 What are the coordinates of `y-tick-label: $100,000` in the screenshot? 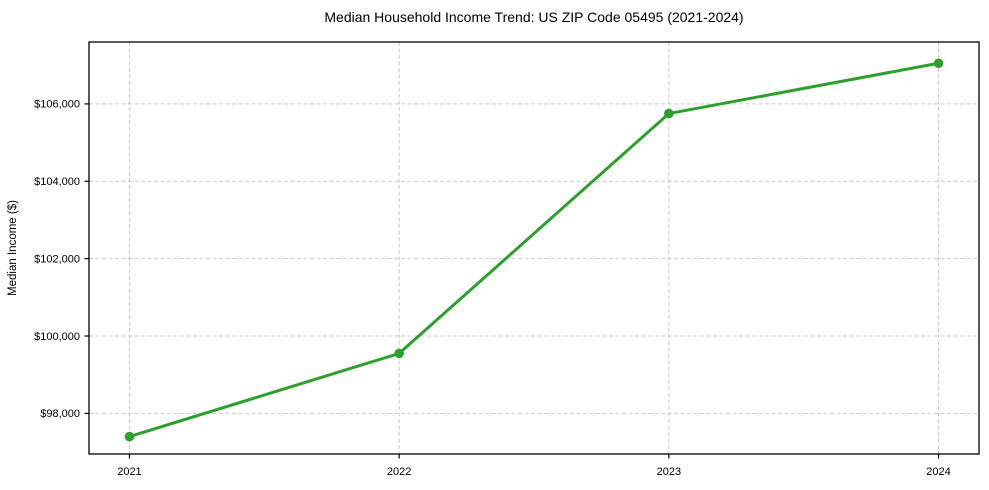 It's located at (57, 337).